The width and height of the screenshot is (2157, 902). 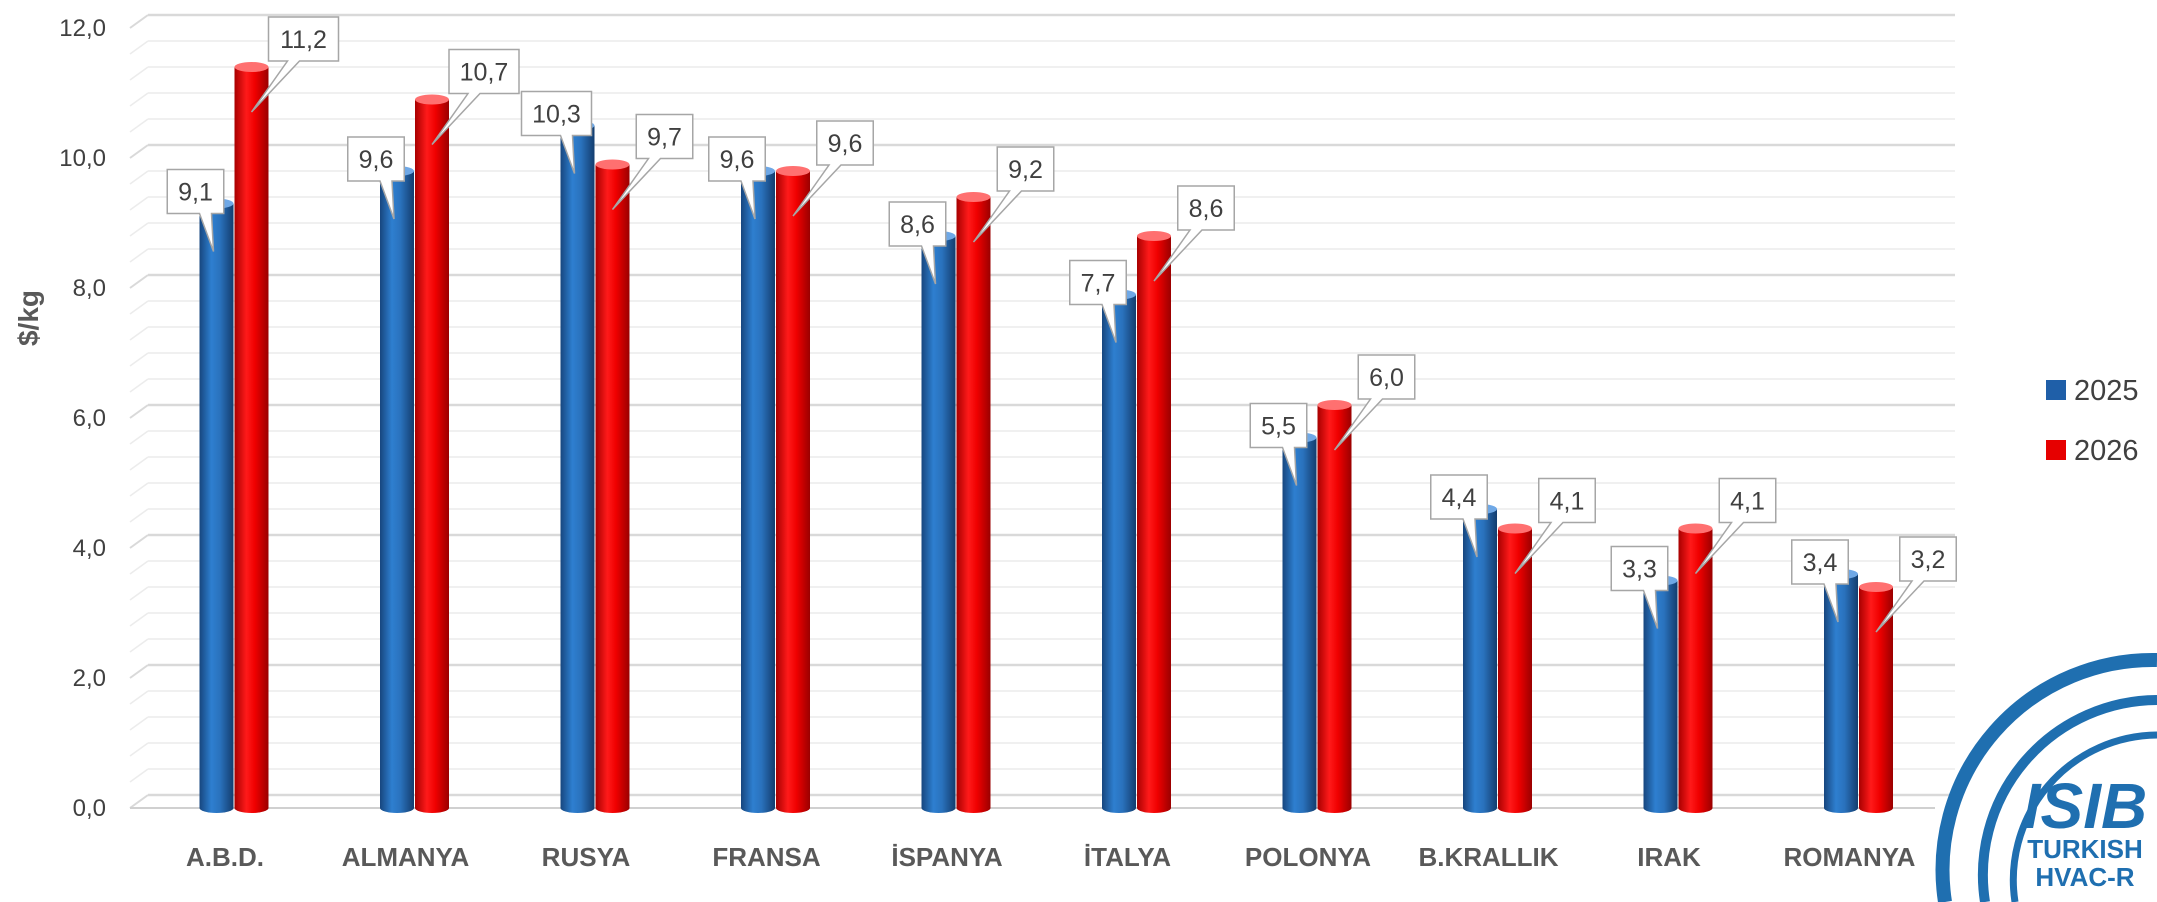 What do you see at coordinates (1459, 498) in the screenshot?
I see `data-label-text: 4,4` at bounding box center [1459, 498].